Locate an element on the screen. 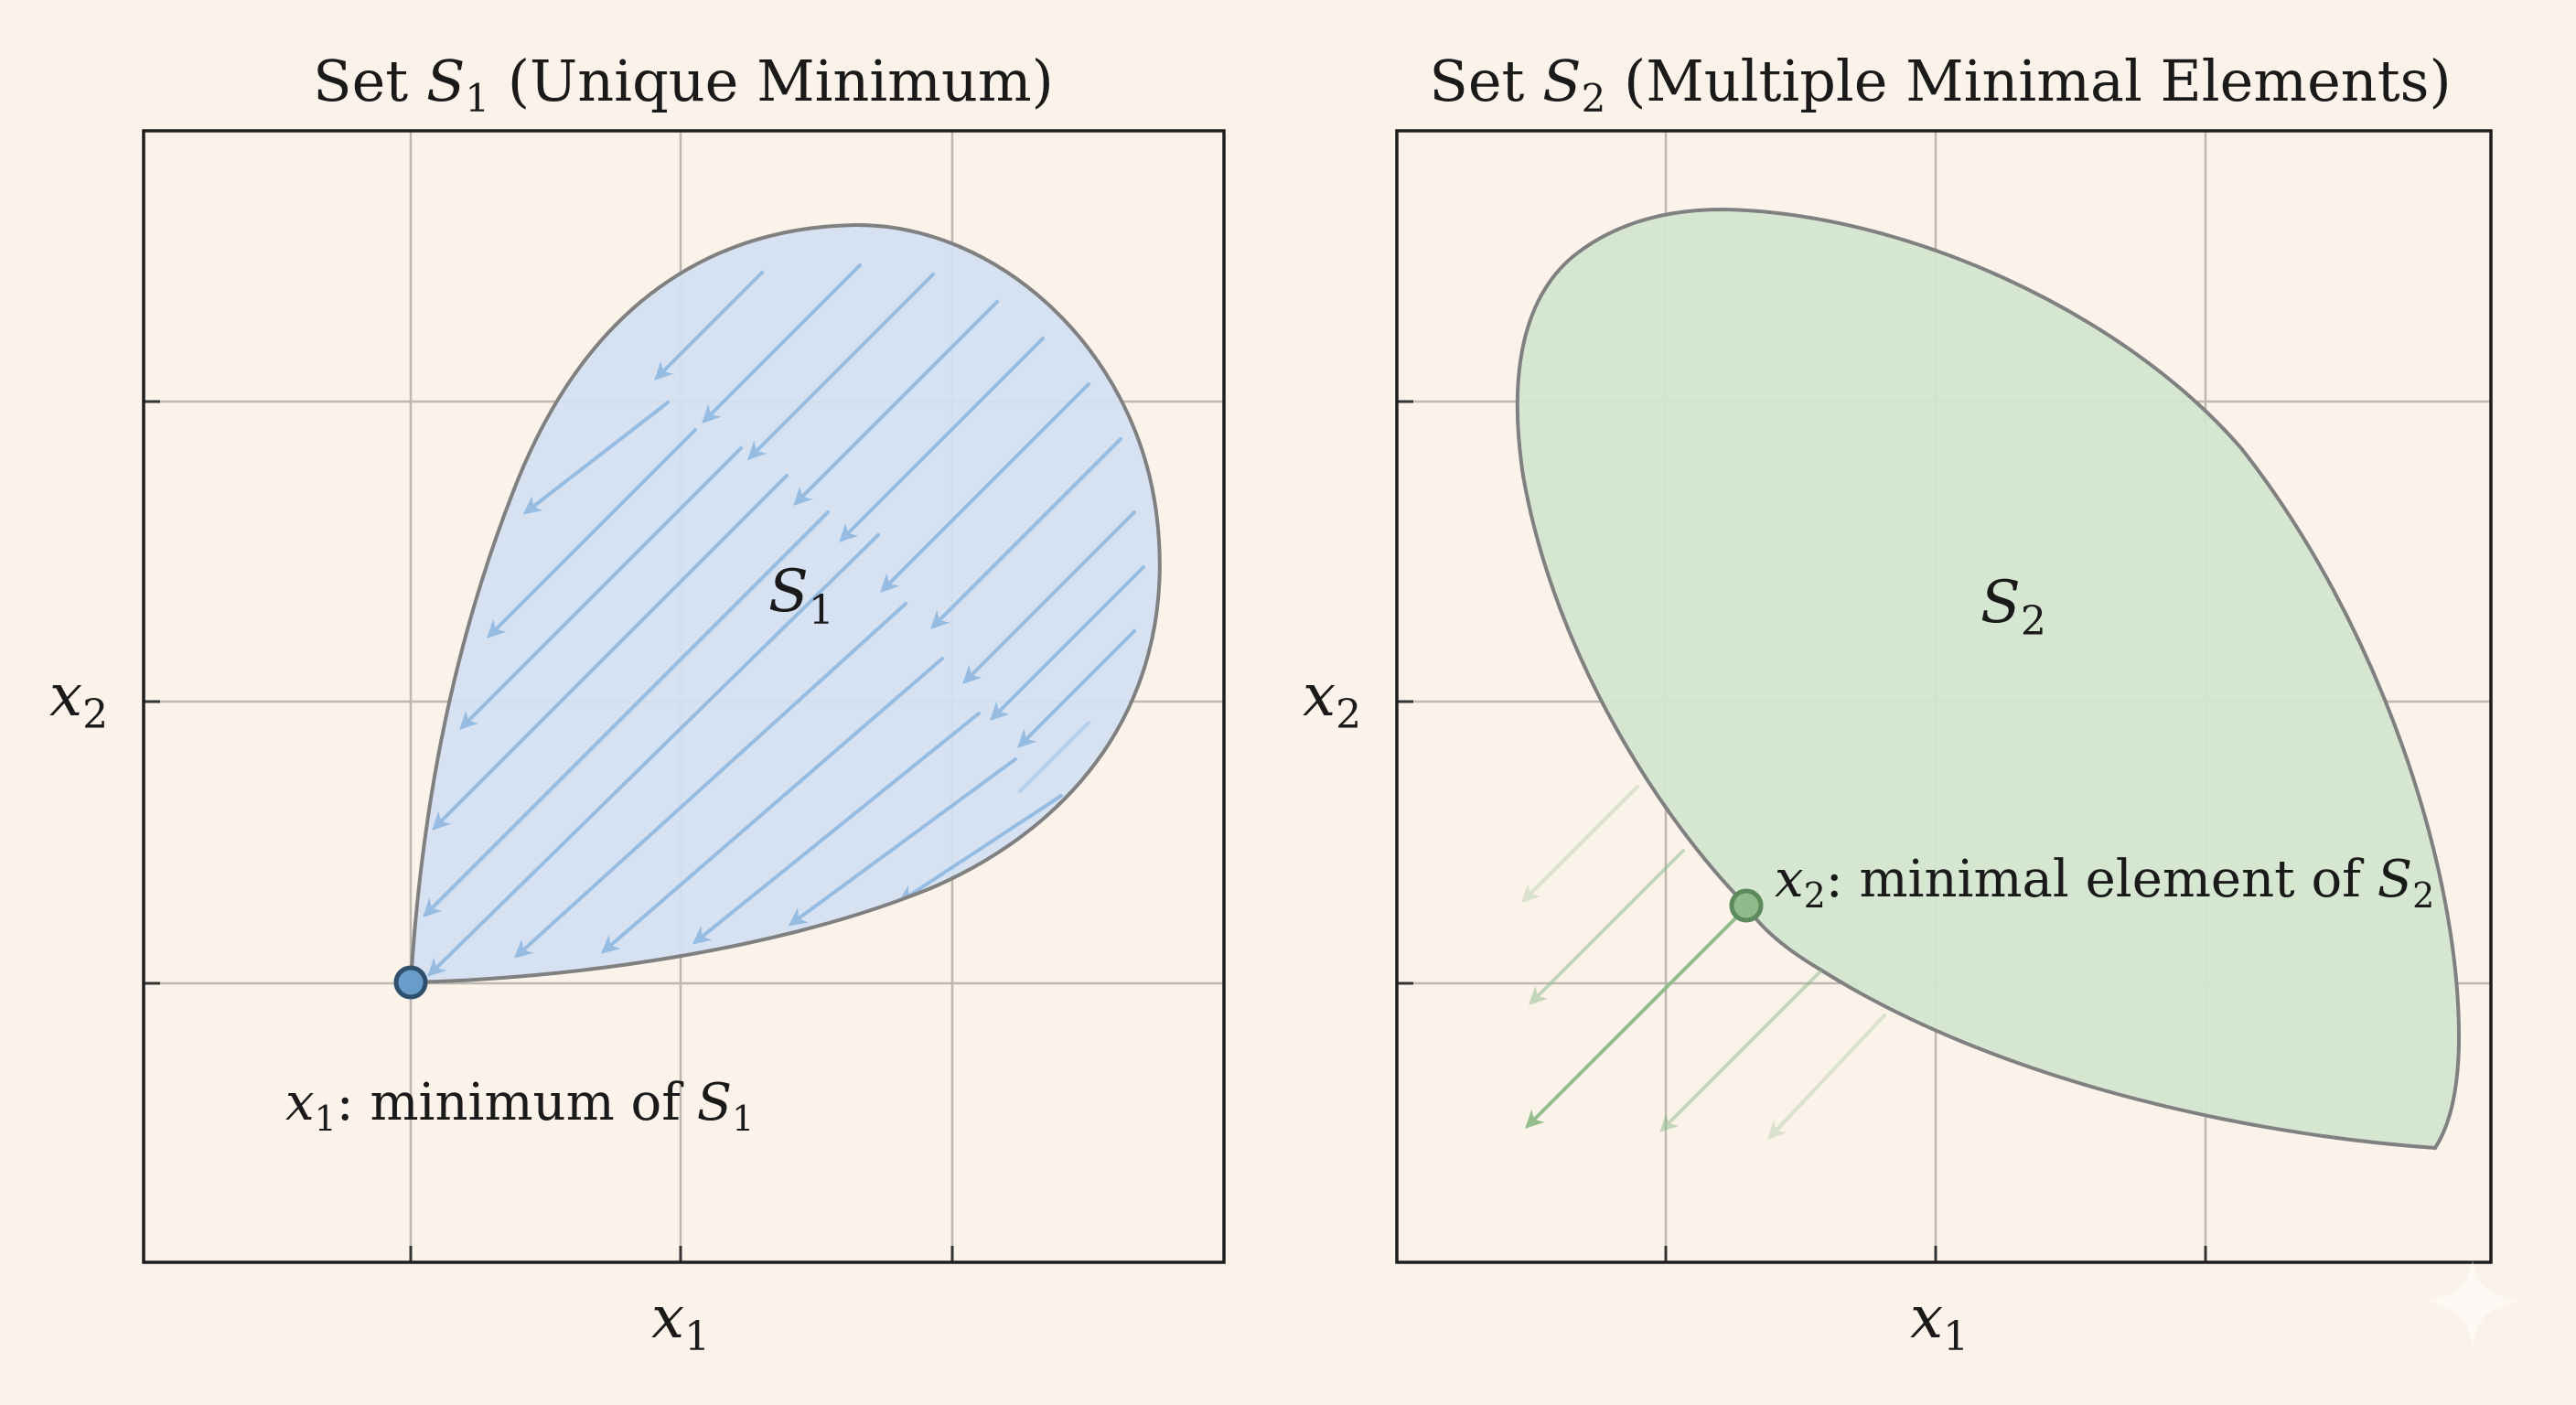  left-title: Set S1 (Unique Minimum) is located at coordinates (684, 84).